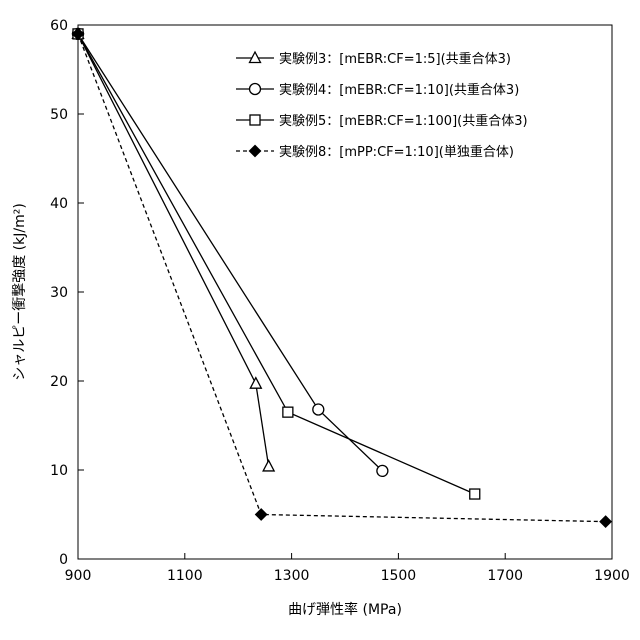  I want to click on x-tick-label: 1900, so click(612, 576).